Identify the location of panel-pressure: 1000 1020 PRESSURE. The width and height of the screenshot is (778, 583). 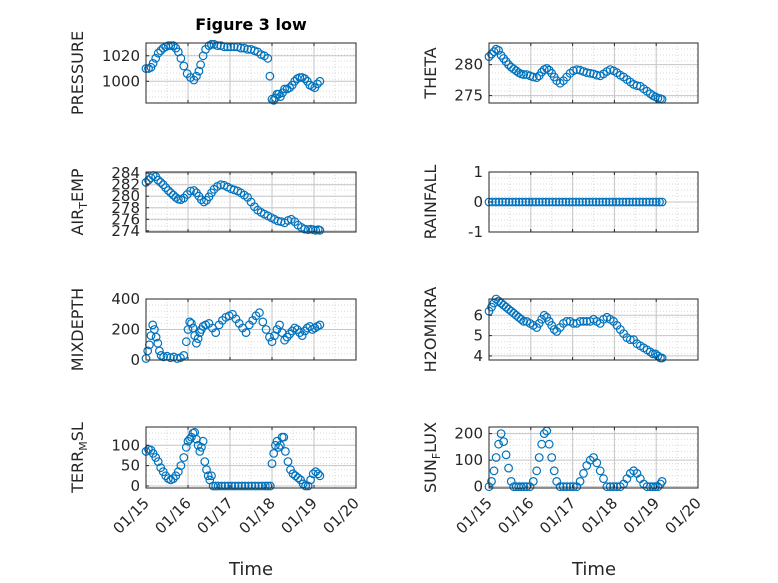
(212, 73).